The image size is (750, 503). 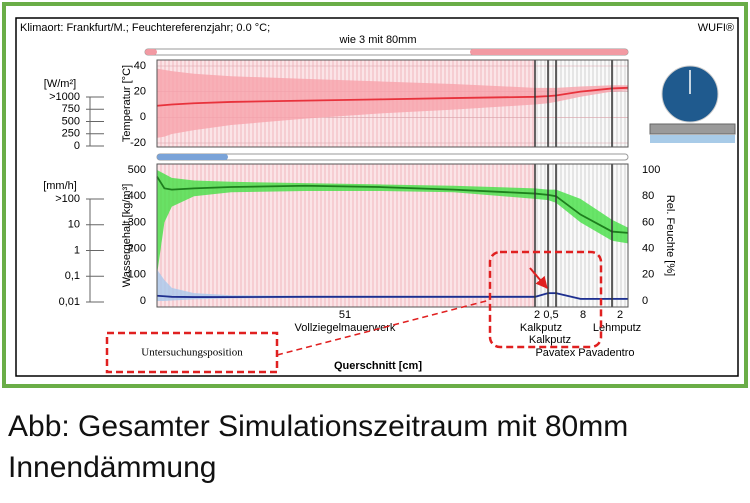 I want to click on caption-line: Innendämmung, so click(x=112, y=467).